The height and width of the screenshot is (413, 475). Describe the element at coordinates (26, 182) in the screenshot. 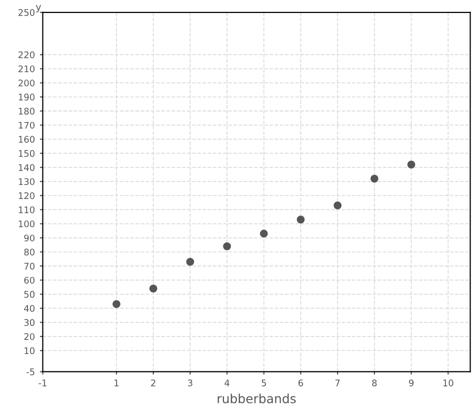

I see `y-tick-label: 130` at that location.